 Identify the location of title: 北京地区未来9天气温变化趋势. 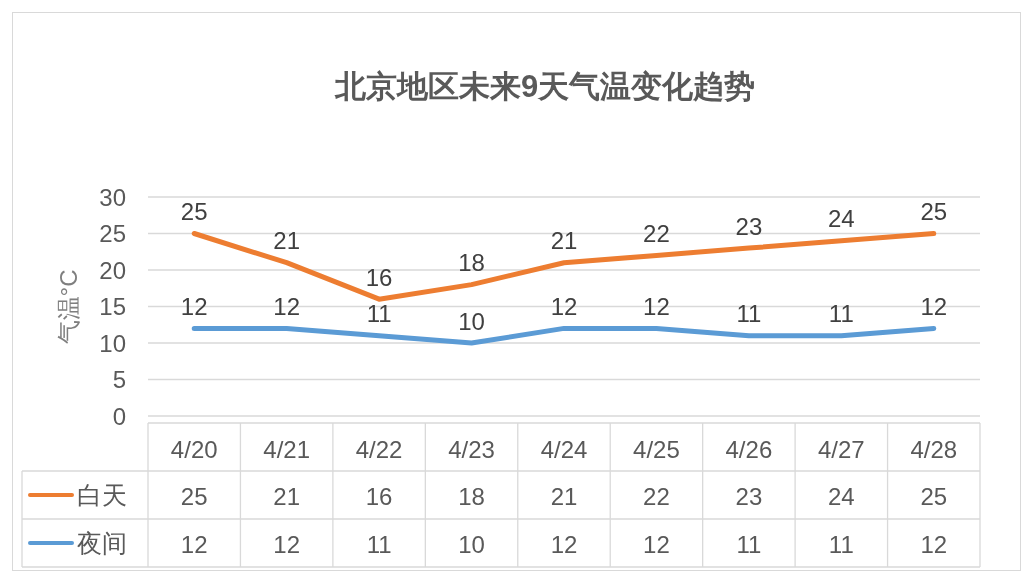
(545, 86).